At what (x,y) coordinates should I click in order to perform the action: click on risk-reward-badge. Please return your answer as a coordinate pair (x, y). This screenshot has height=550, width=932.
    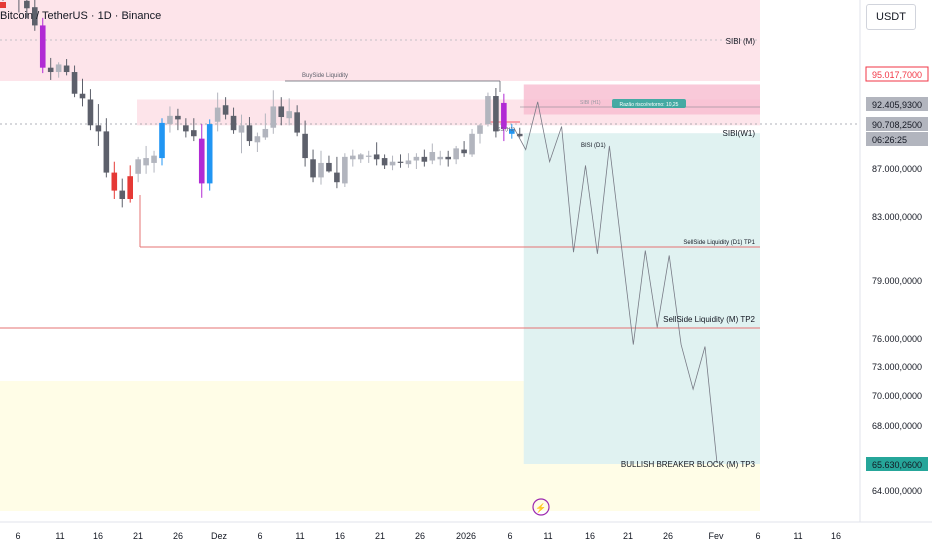
    Looking at the image, I should click on (649, 103).